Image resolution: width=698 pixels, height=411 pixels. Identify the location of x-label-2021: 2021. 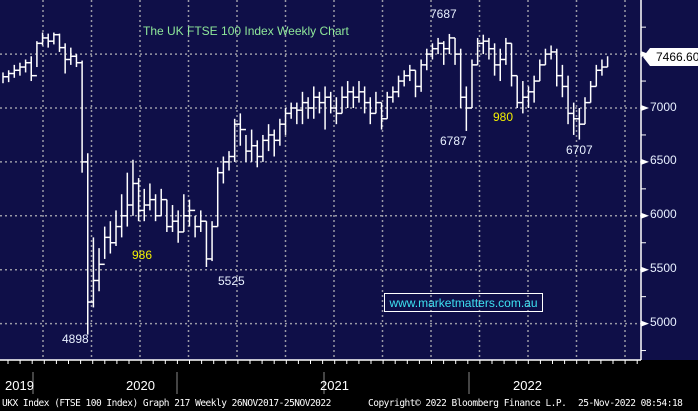
(334, 385).